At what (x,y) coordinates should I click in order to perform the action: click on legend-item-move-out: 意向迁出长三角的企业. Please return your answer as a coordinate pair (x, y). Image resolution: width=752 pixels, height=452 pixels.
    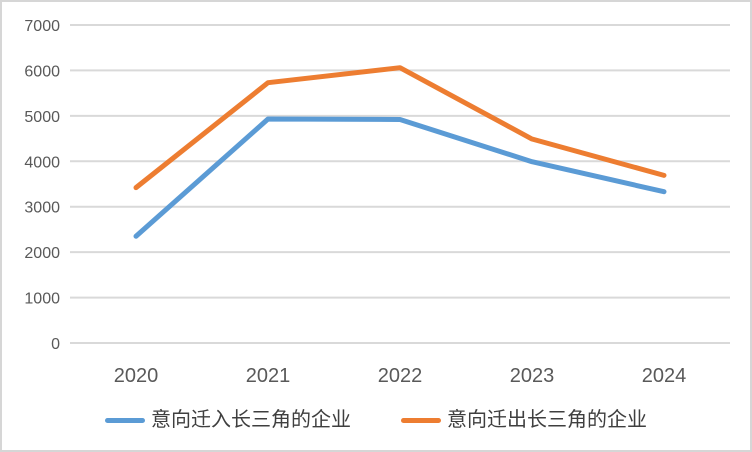
    Looking at the image, I should click on (524, 420).